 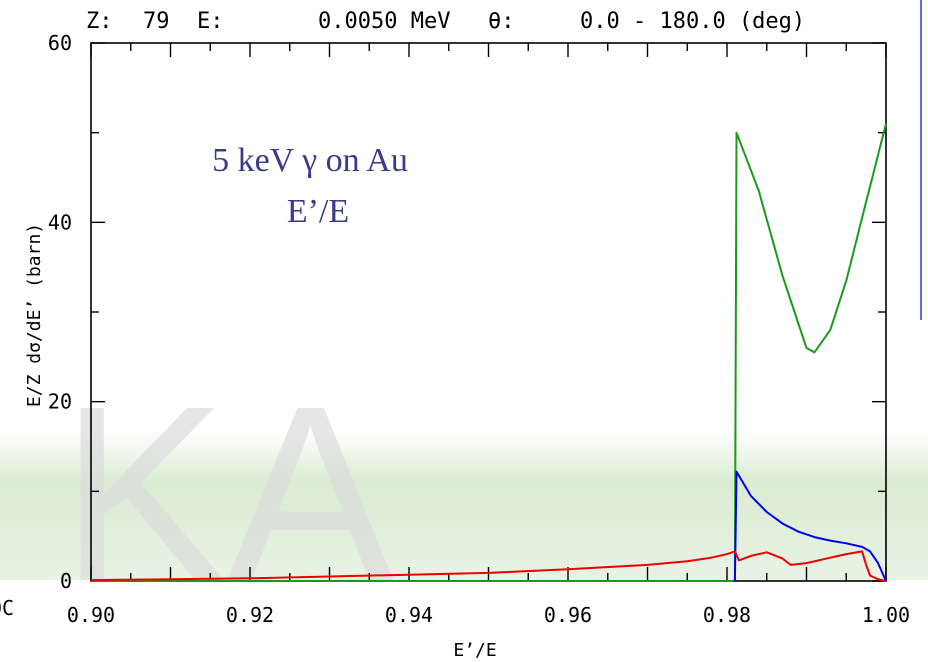 I want to click on x-tick-label: 0.92, so click(x=250, y=615).